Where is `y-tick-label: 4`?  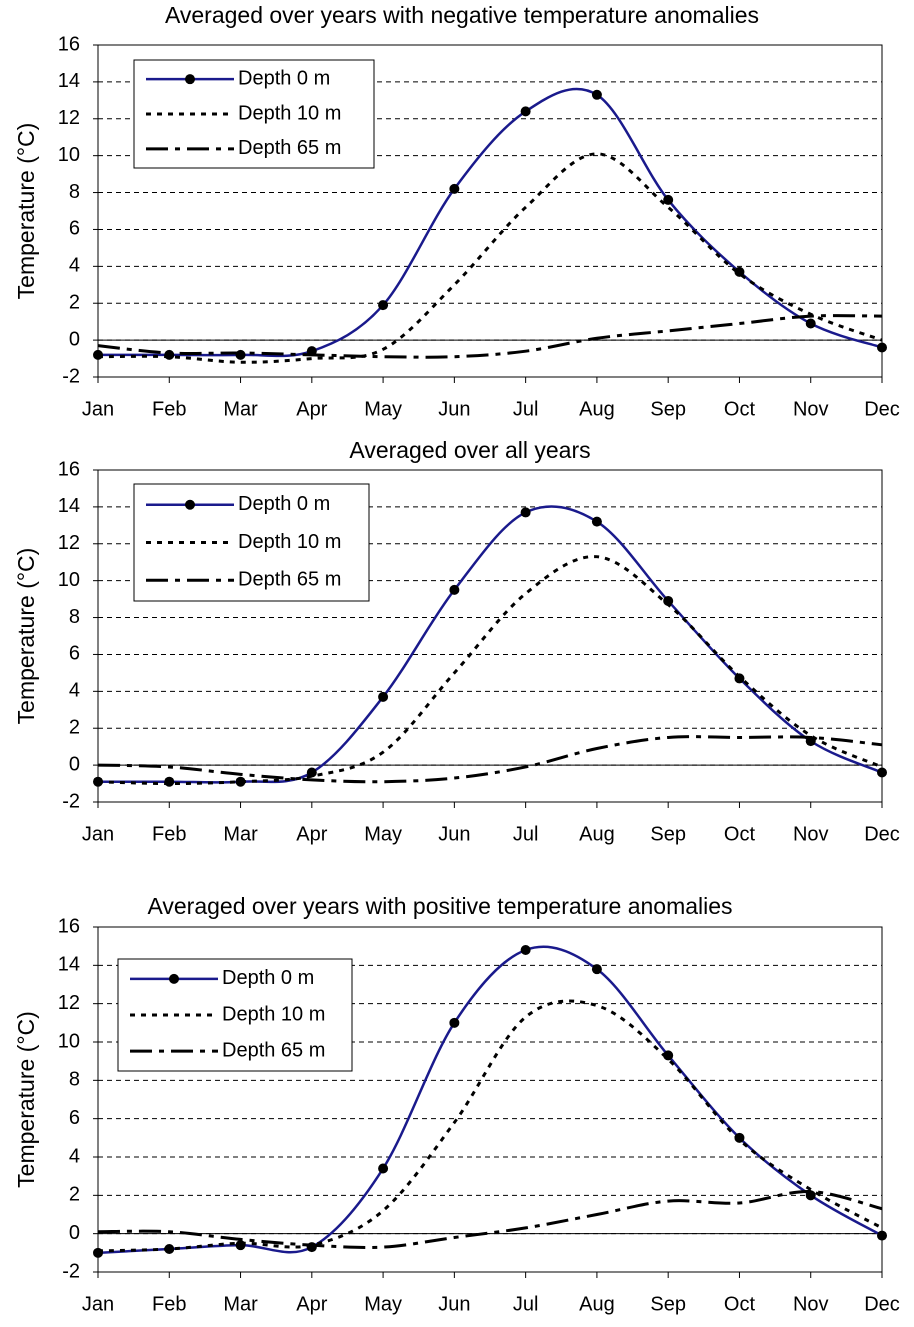
y-tick-label: 4 is located at coordinates (74, 1156).